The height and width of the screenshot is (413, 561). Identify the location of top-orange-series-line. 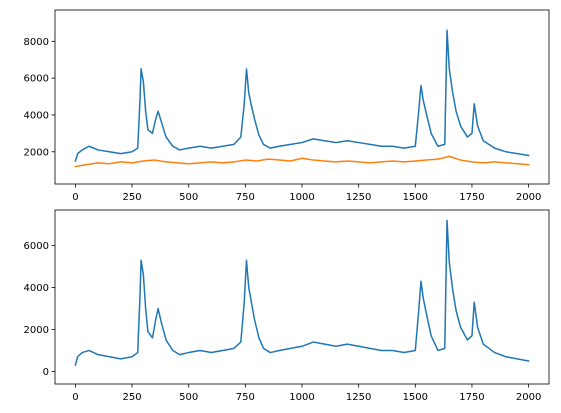
(302, 161).